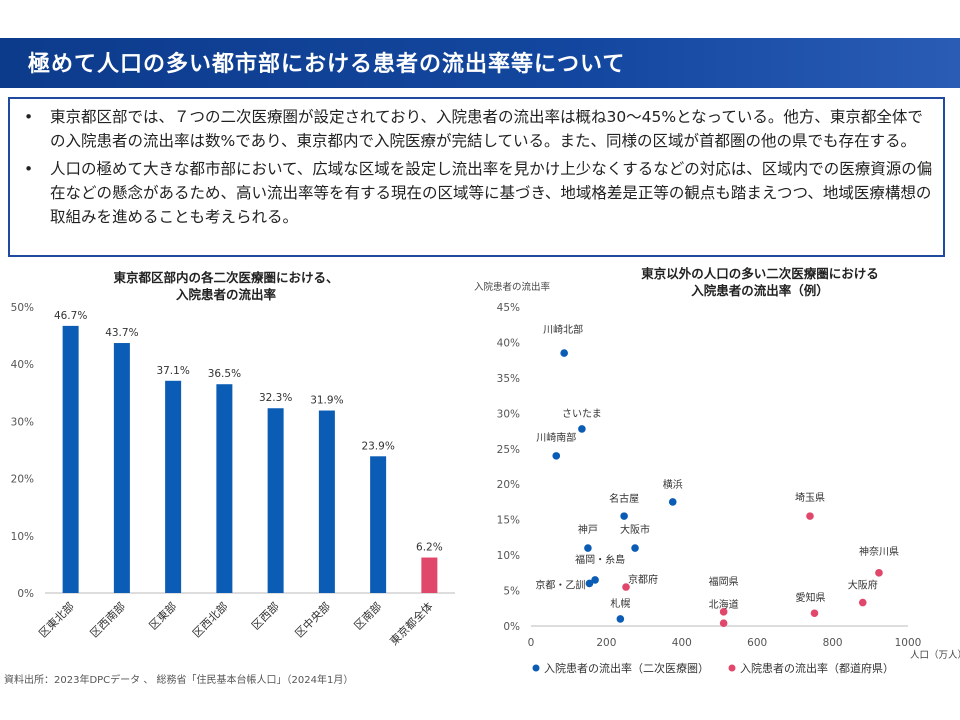  What do you see at coordinates (411, 623) in the screenshot?
I see `bar-category-label: 東京都全体` at bounding box center [411, 623].